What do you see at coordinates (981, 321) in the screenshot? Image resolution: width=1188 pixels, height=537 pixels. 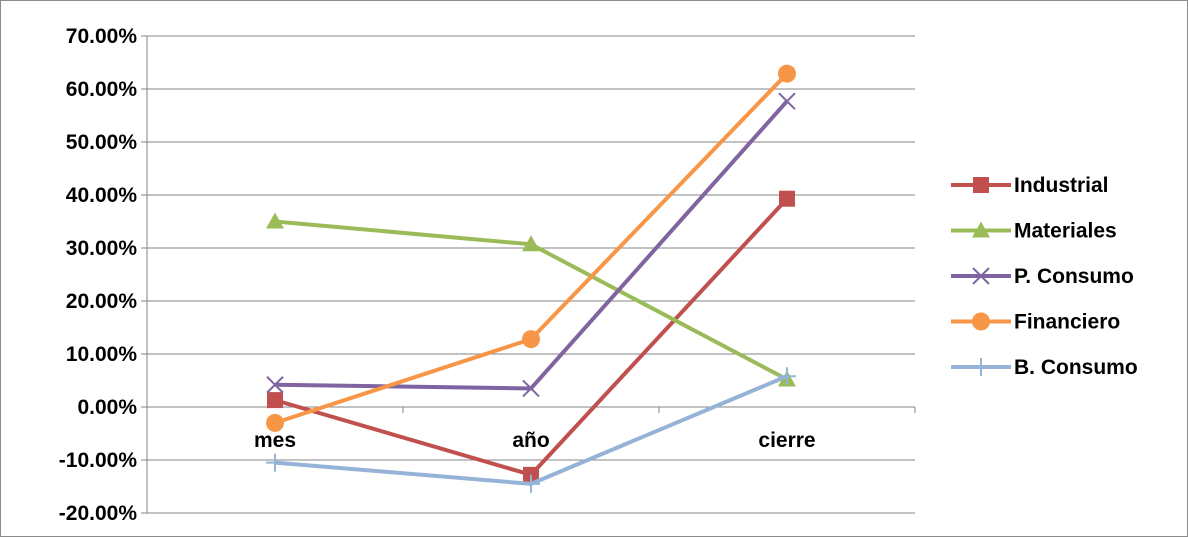 I see `legend-marker-financiero` at bounding box center [981, 321].